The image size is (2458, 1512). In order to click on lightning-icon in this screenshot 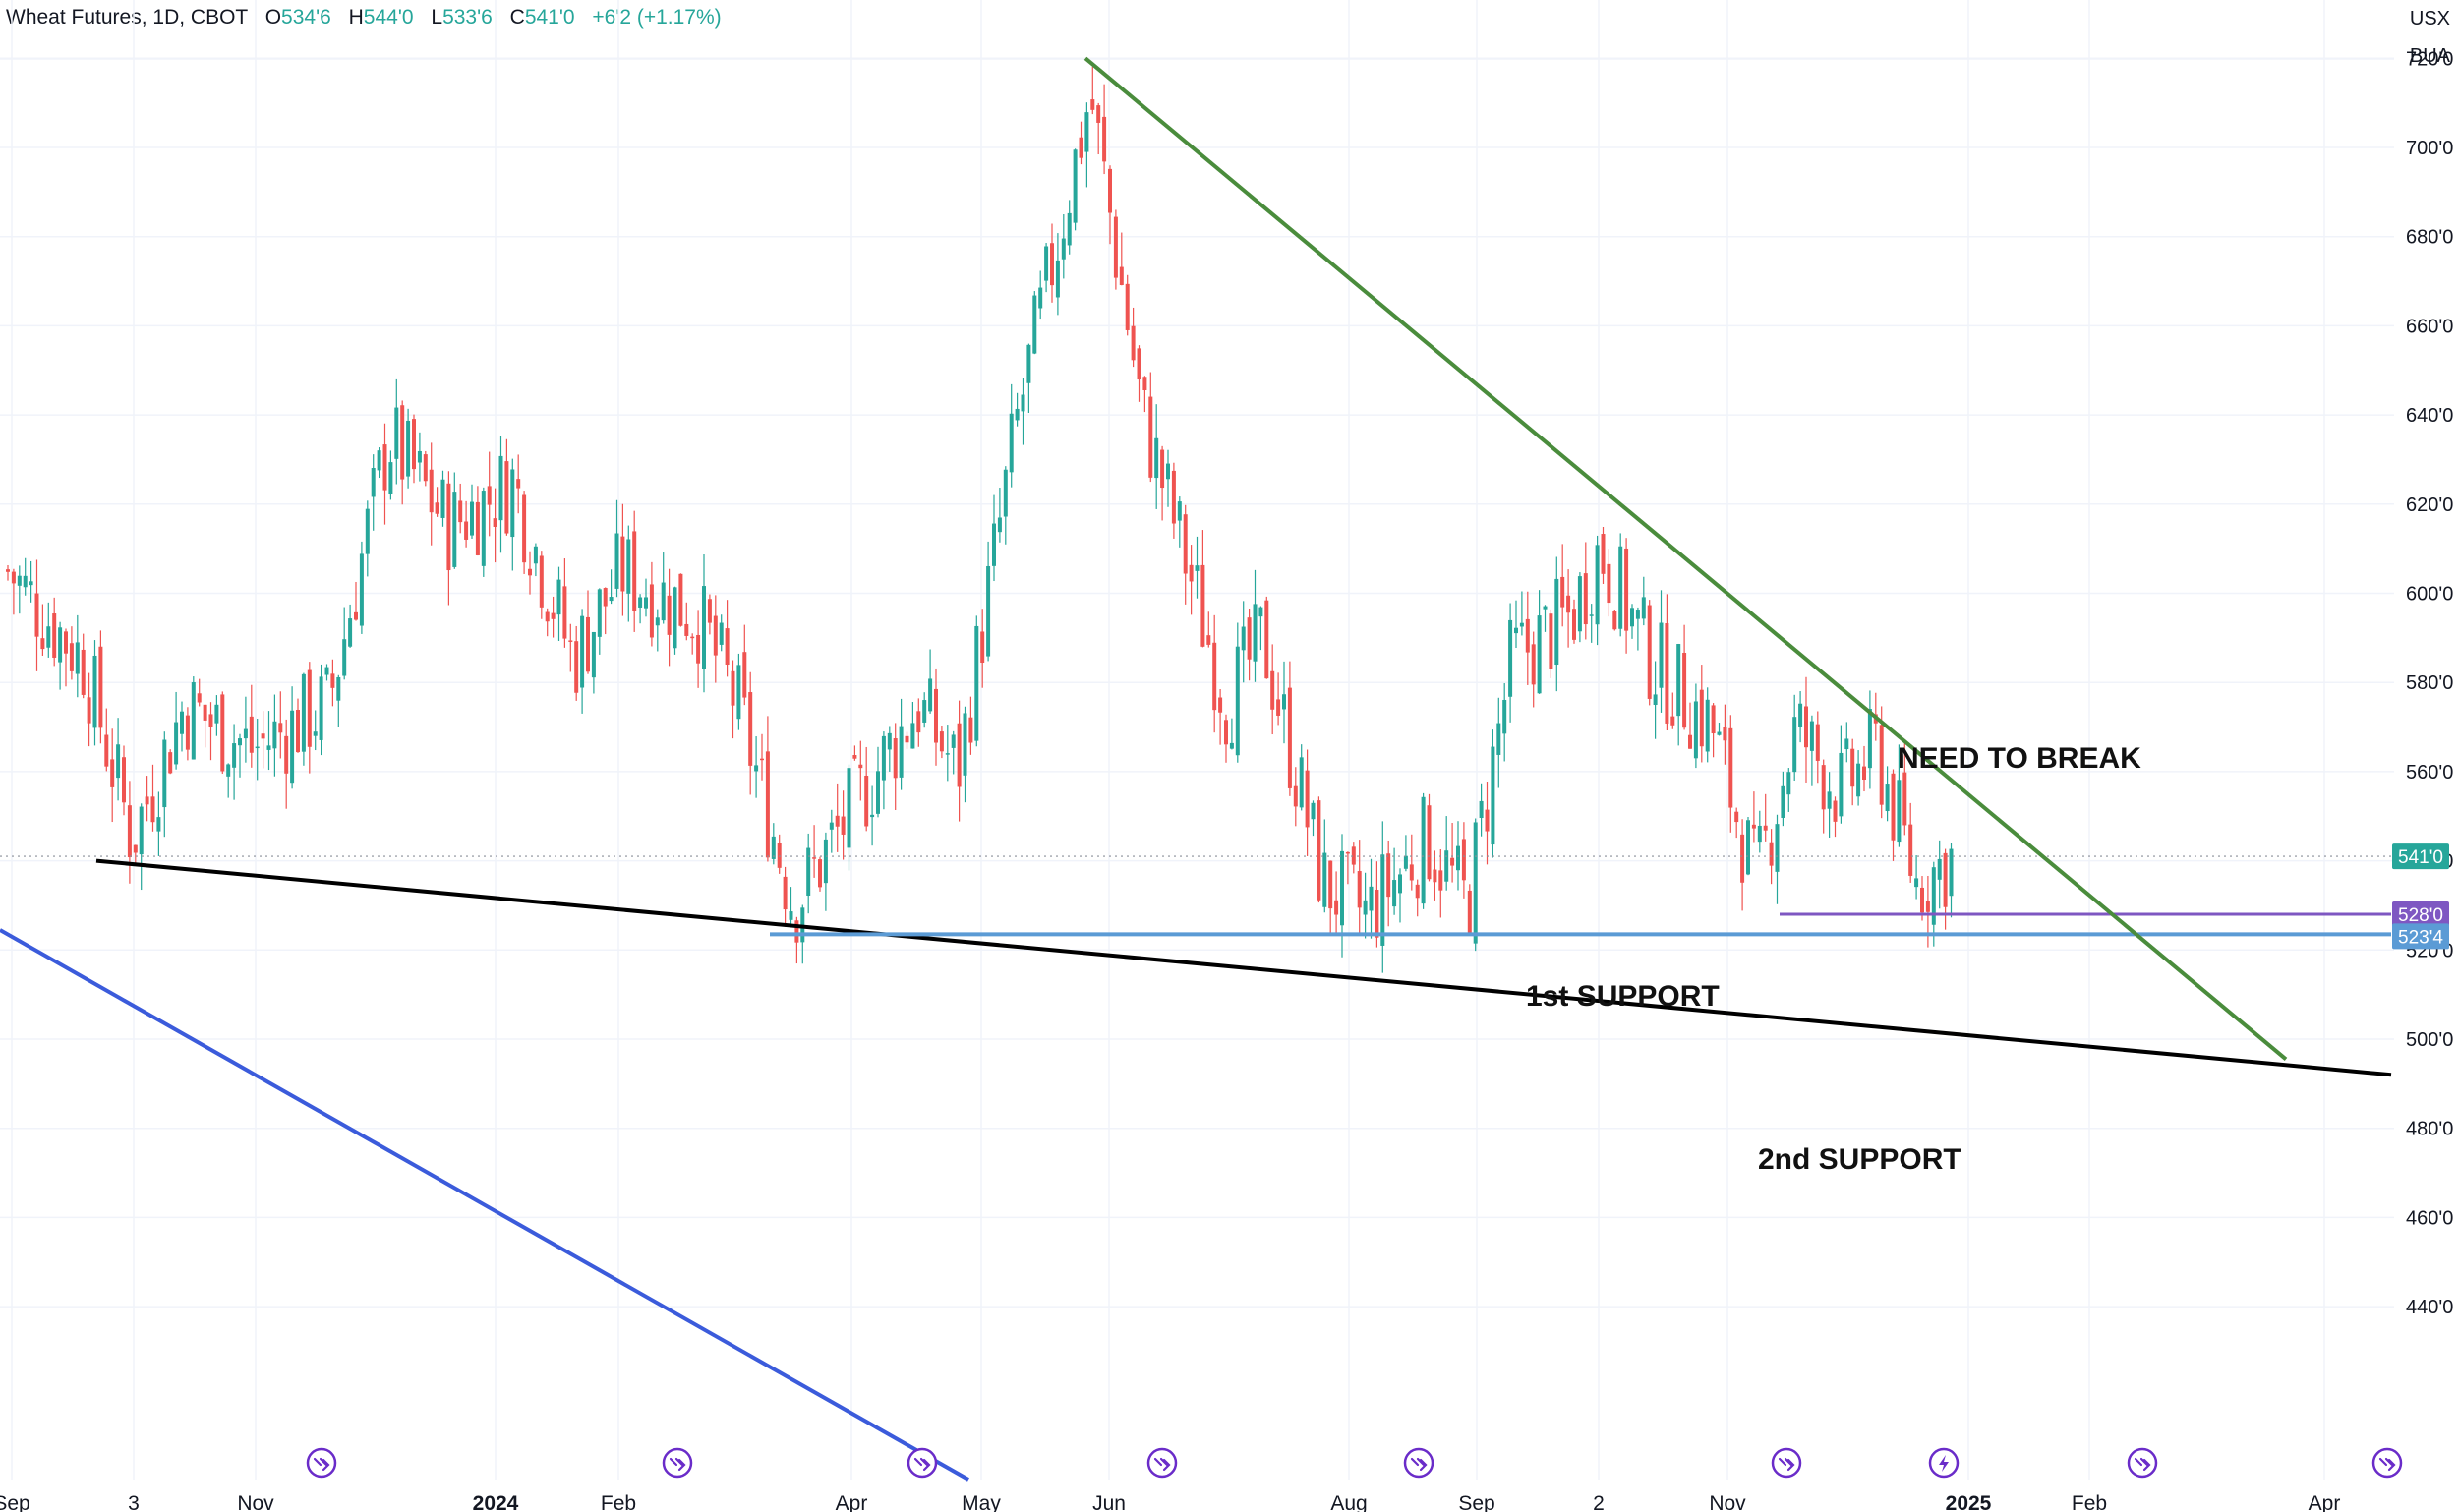, I will do `click(1944, 1463)`.